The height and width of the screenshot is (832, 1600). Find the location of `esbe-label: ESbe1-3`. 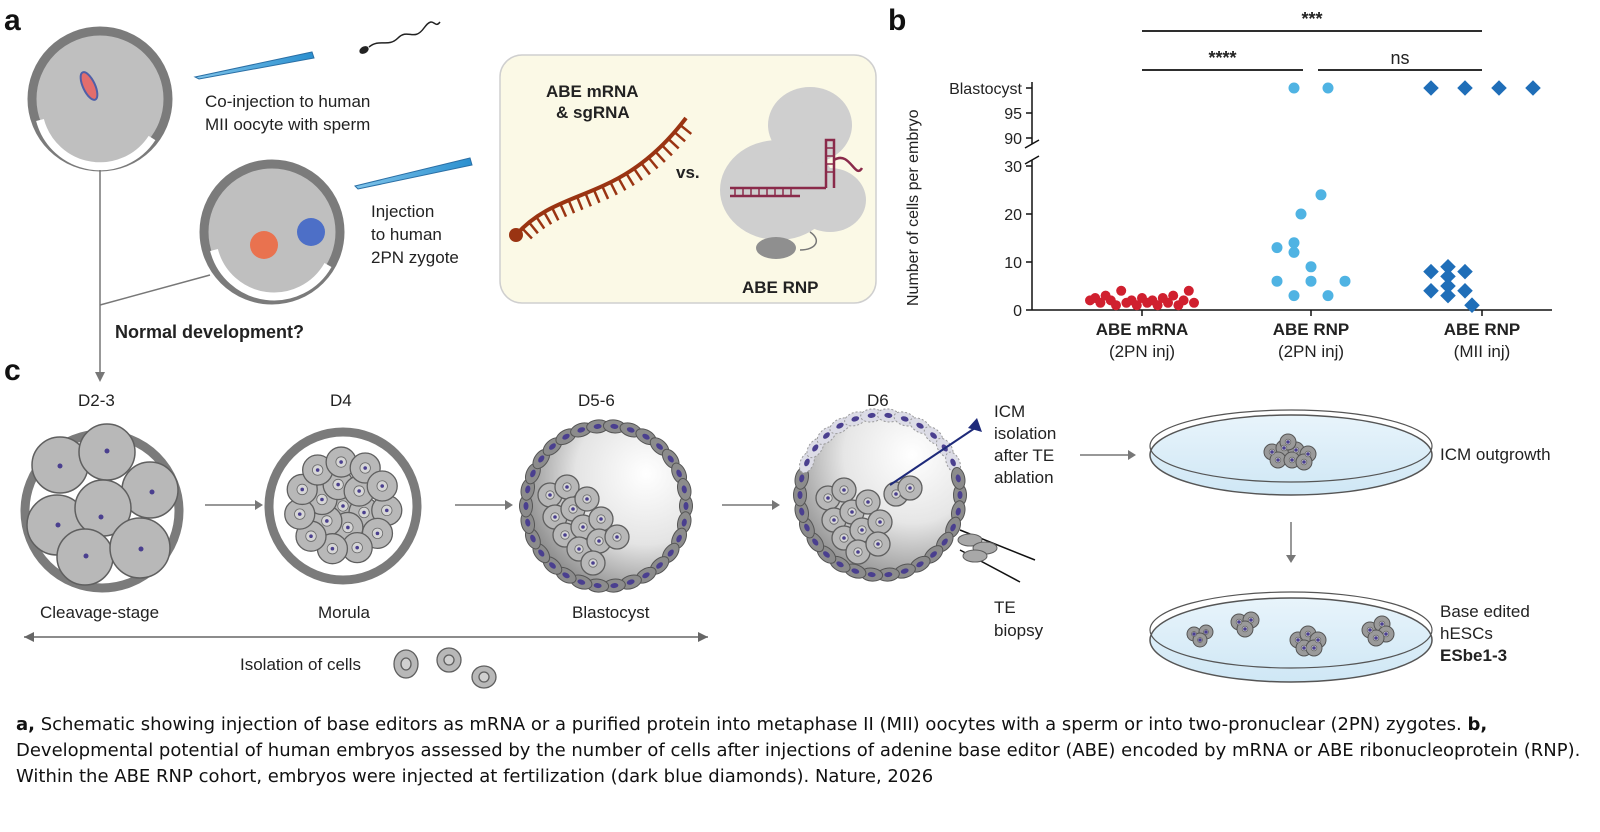

esbe-label: ESbe1-3 is located at coordinates (1473, 655).